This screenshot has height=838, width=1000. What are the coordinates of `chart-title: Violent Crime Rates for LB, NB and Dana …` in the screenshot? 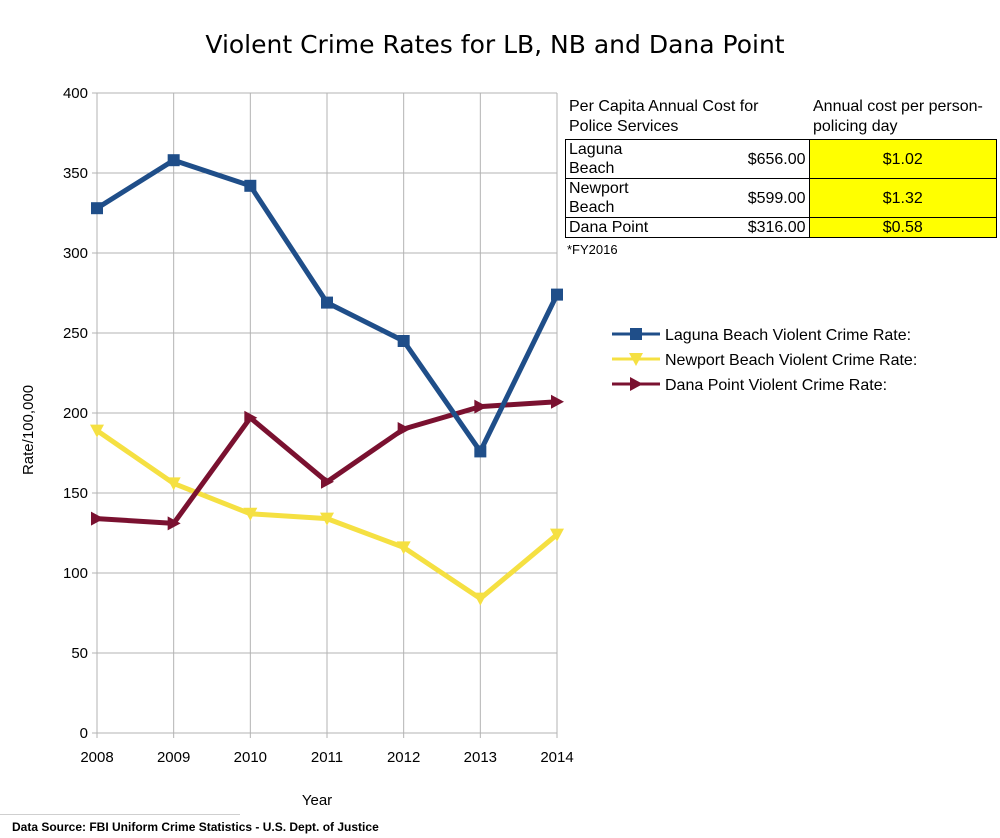 It's located at (495, 44).